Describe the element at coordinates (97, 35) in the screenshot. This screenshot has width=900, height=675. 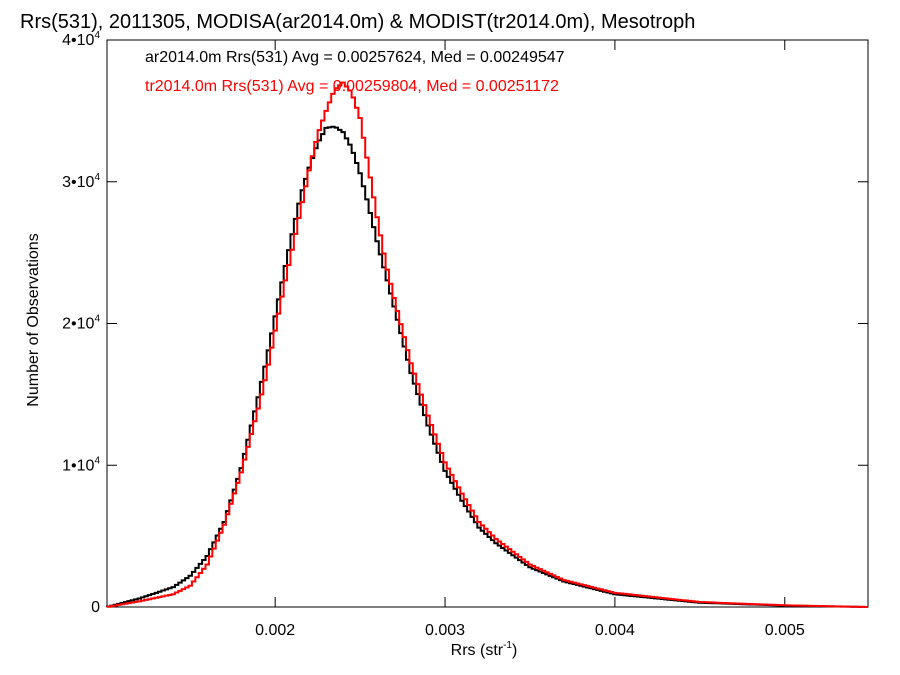
I see `y-tick-label-exponent-4: 4` at that location.